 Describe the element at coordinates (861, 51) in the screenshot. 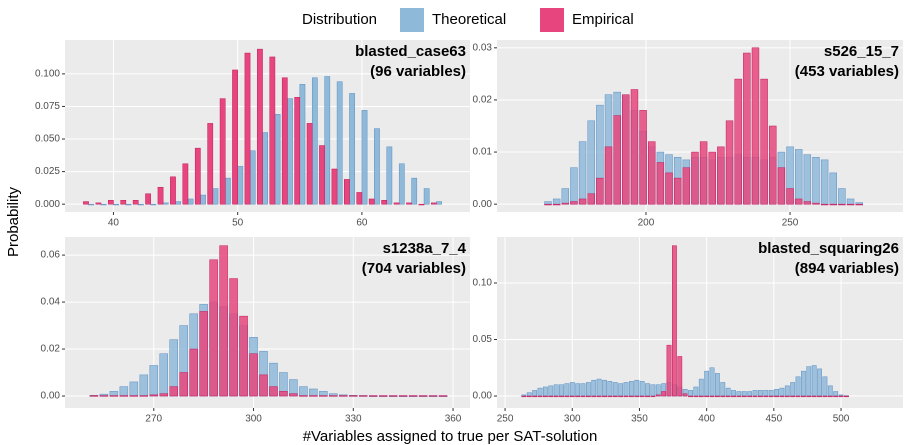

I see `panel-title: s526_15_7` at that location.